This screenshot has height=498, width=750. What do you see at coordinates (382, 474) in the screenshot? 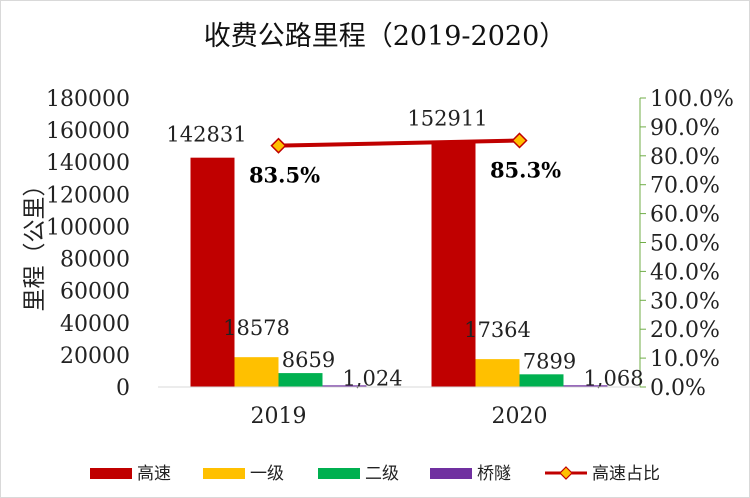
I see `legend-label: 二级` at bounding box center [382, 474].